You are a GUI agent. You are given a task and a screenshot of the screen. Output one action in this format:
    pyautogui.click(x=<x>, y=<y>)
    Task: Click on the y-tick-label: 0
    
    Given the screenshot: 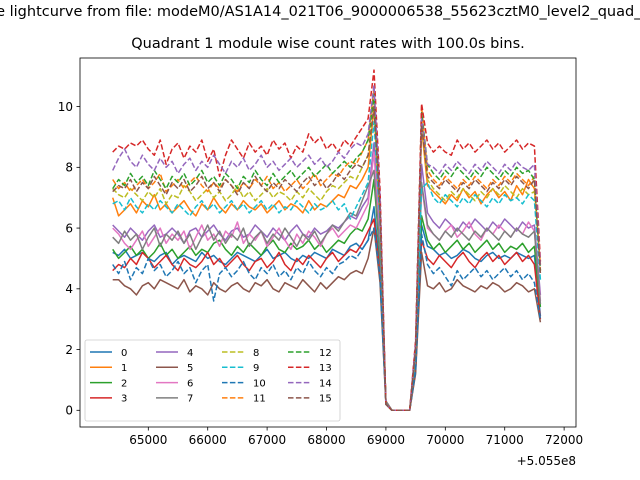 What is the action you would take?
    pyautogui.click(x=69, y=411)
    